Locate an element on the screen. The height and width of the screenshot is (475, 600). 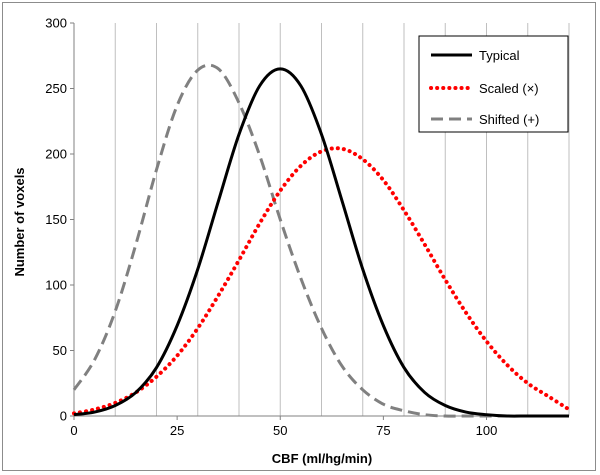
y-tick-labels: 0 50 100 150 200 250 300 is located at coordinates (59, 220).